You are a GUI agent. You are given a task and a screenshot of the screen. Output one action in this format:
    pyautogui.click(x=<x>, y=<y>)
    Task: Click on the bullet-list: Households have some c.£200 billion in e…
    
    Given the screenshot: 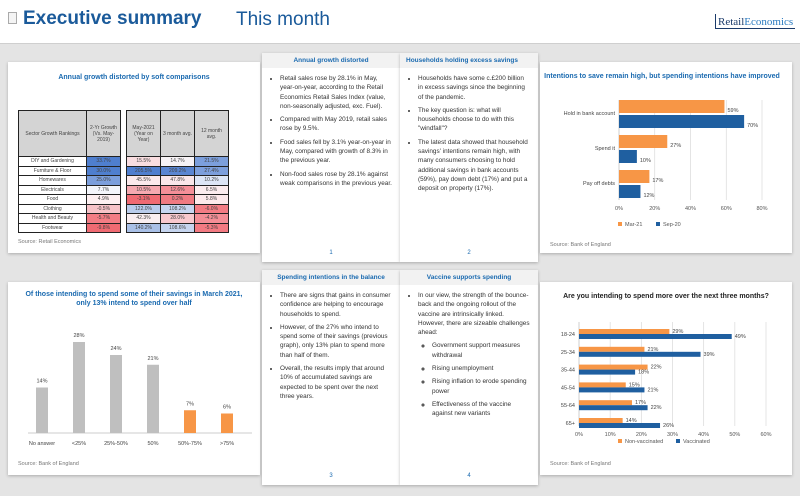 What is the action you would take?
    pyautogui.click(x=469, y=131)
    